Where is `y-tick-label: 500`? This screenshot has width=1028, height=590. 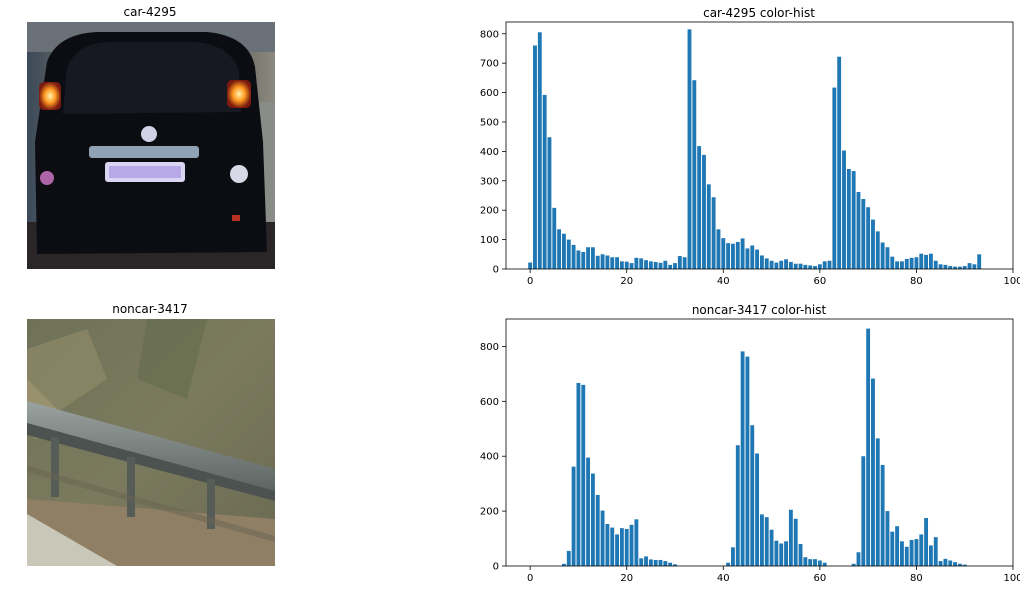
y-tick-label: 500 is located at coordinates (489, 122).